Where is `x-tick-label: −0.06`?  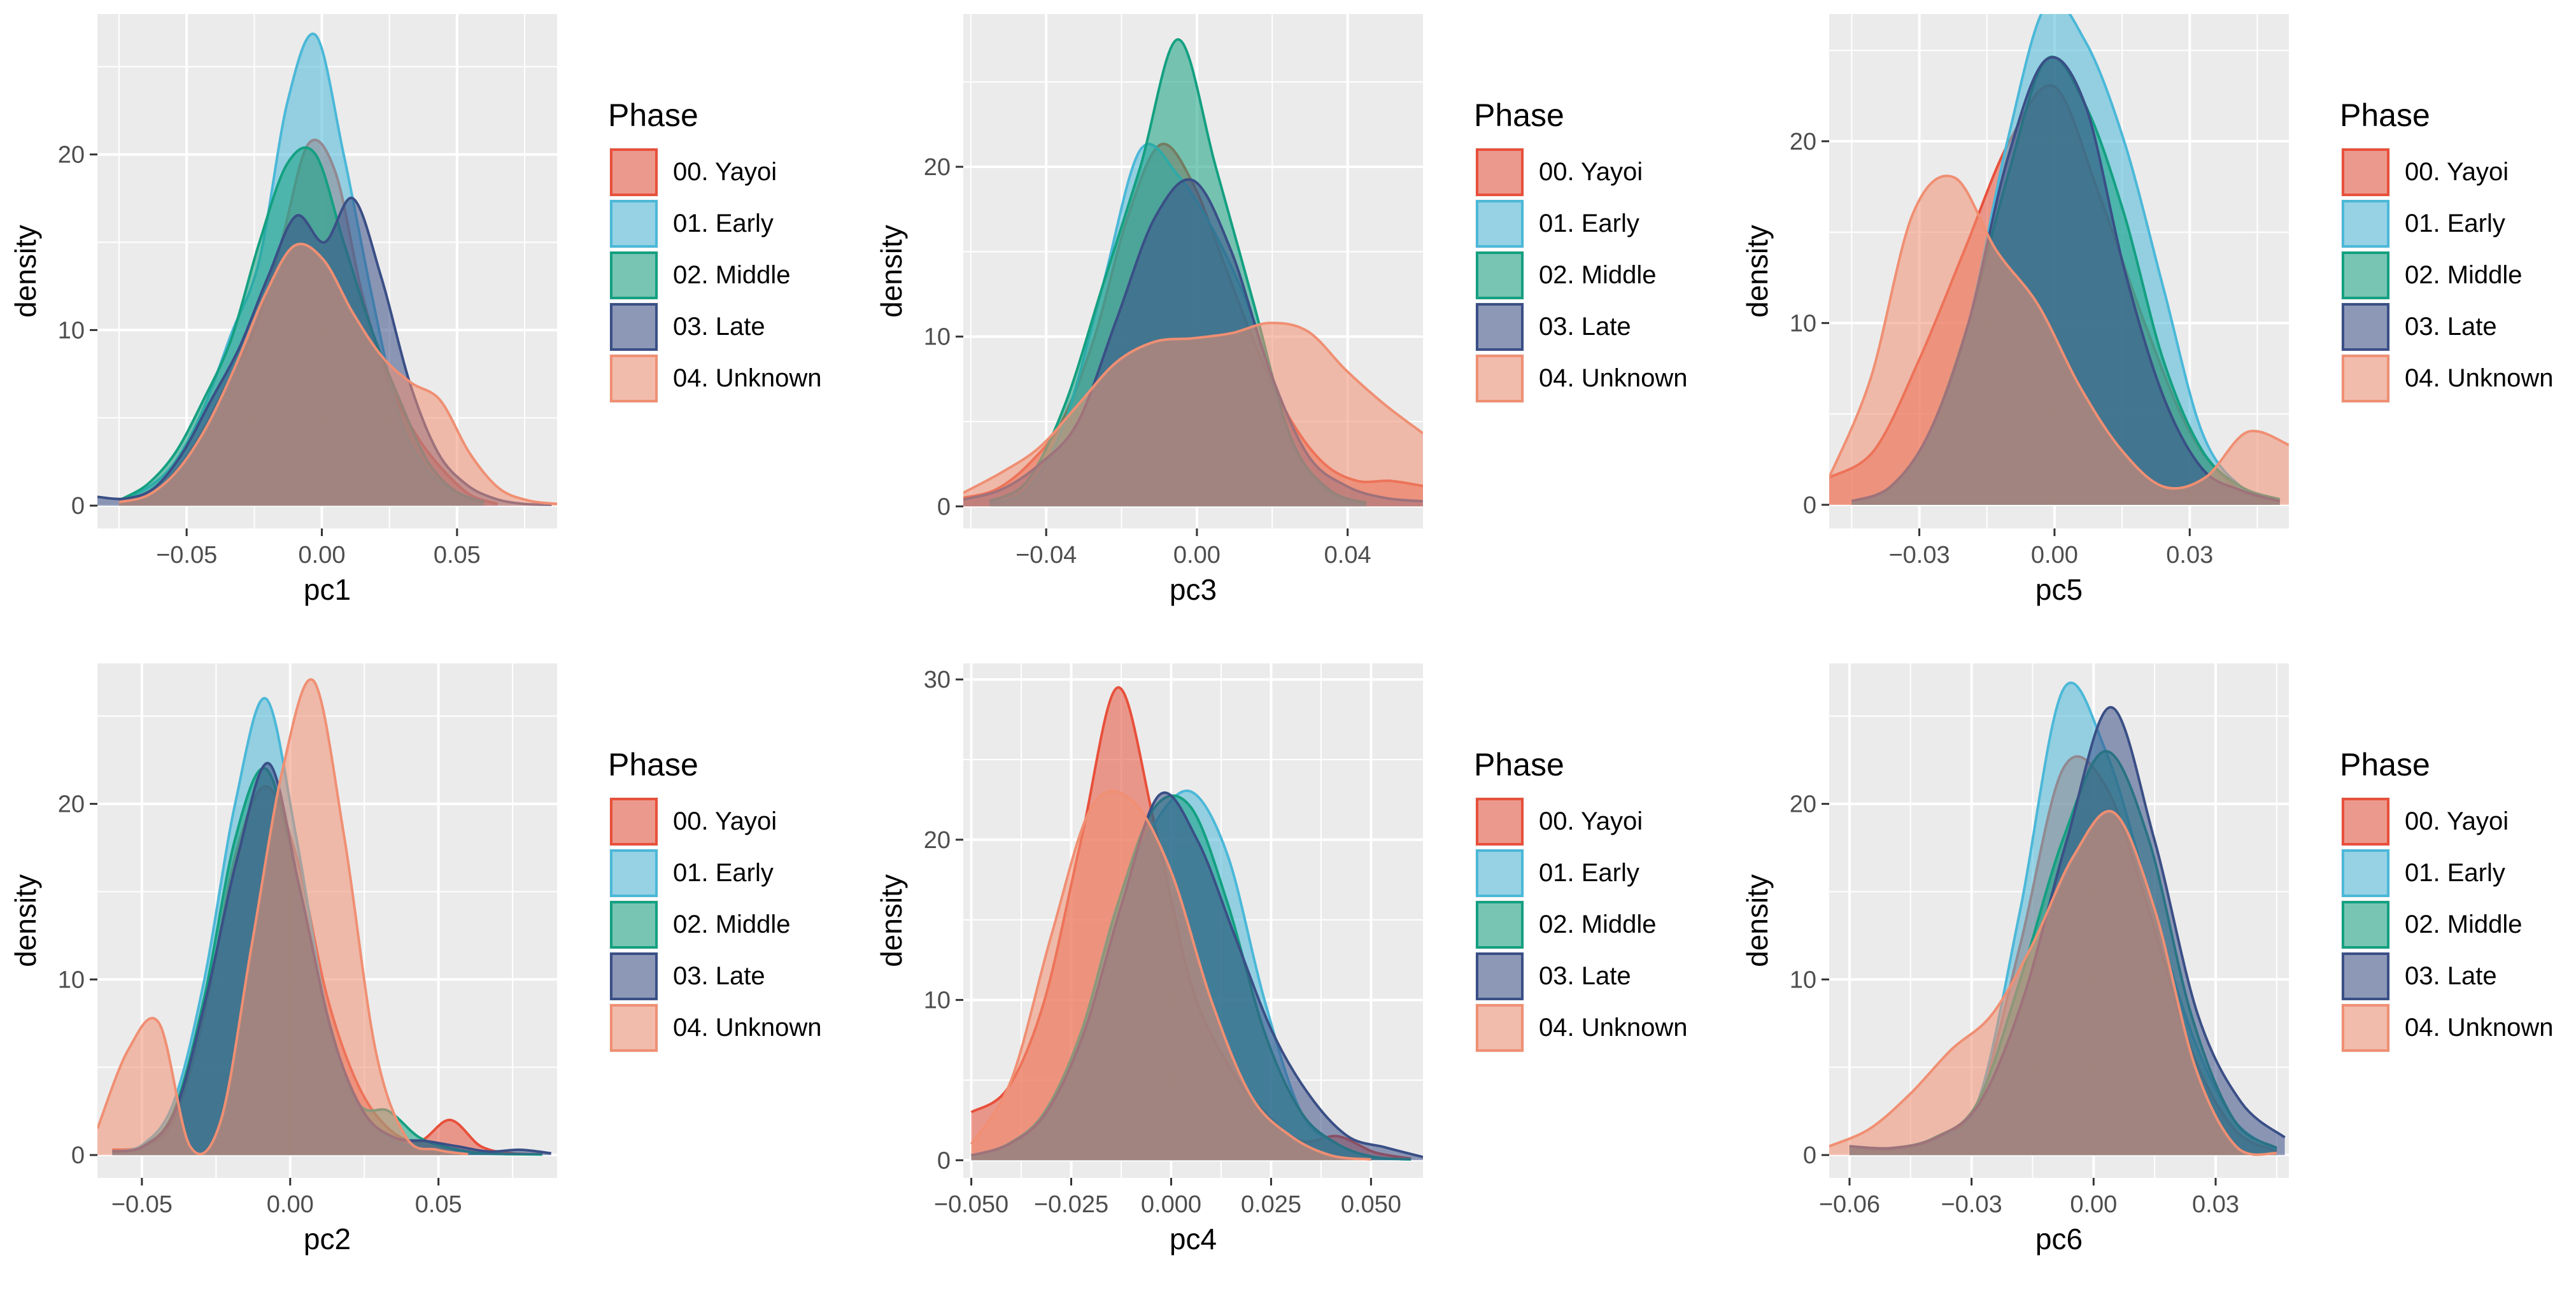
x-tick-label: −0.06 is located at coordinates (1849, 1204).